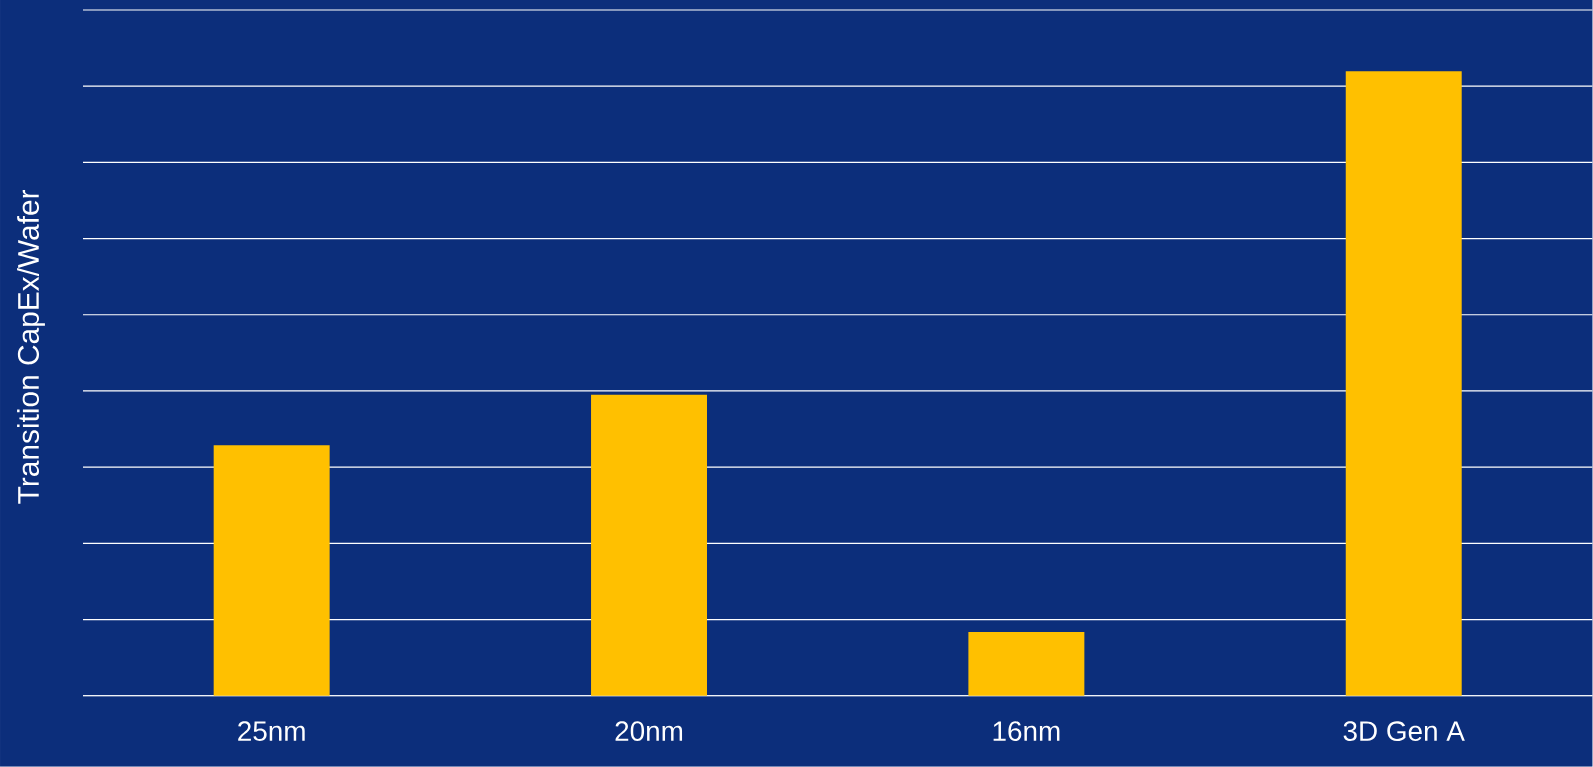  What do you see at coordinates (1404, 731) in the screenshot?
I see `x-tick-label: 3D Gen A` at bounding box center [1404, 731].